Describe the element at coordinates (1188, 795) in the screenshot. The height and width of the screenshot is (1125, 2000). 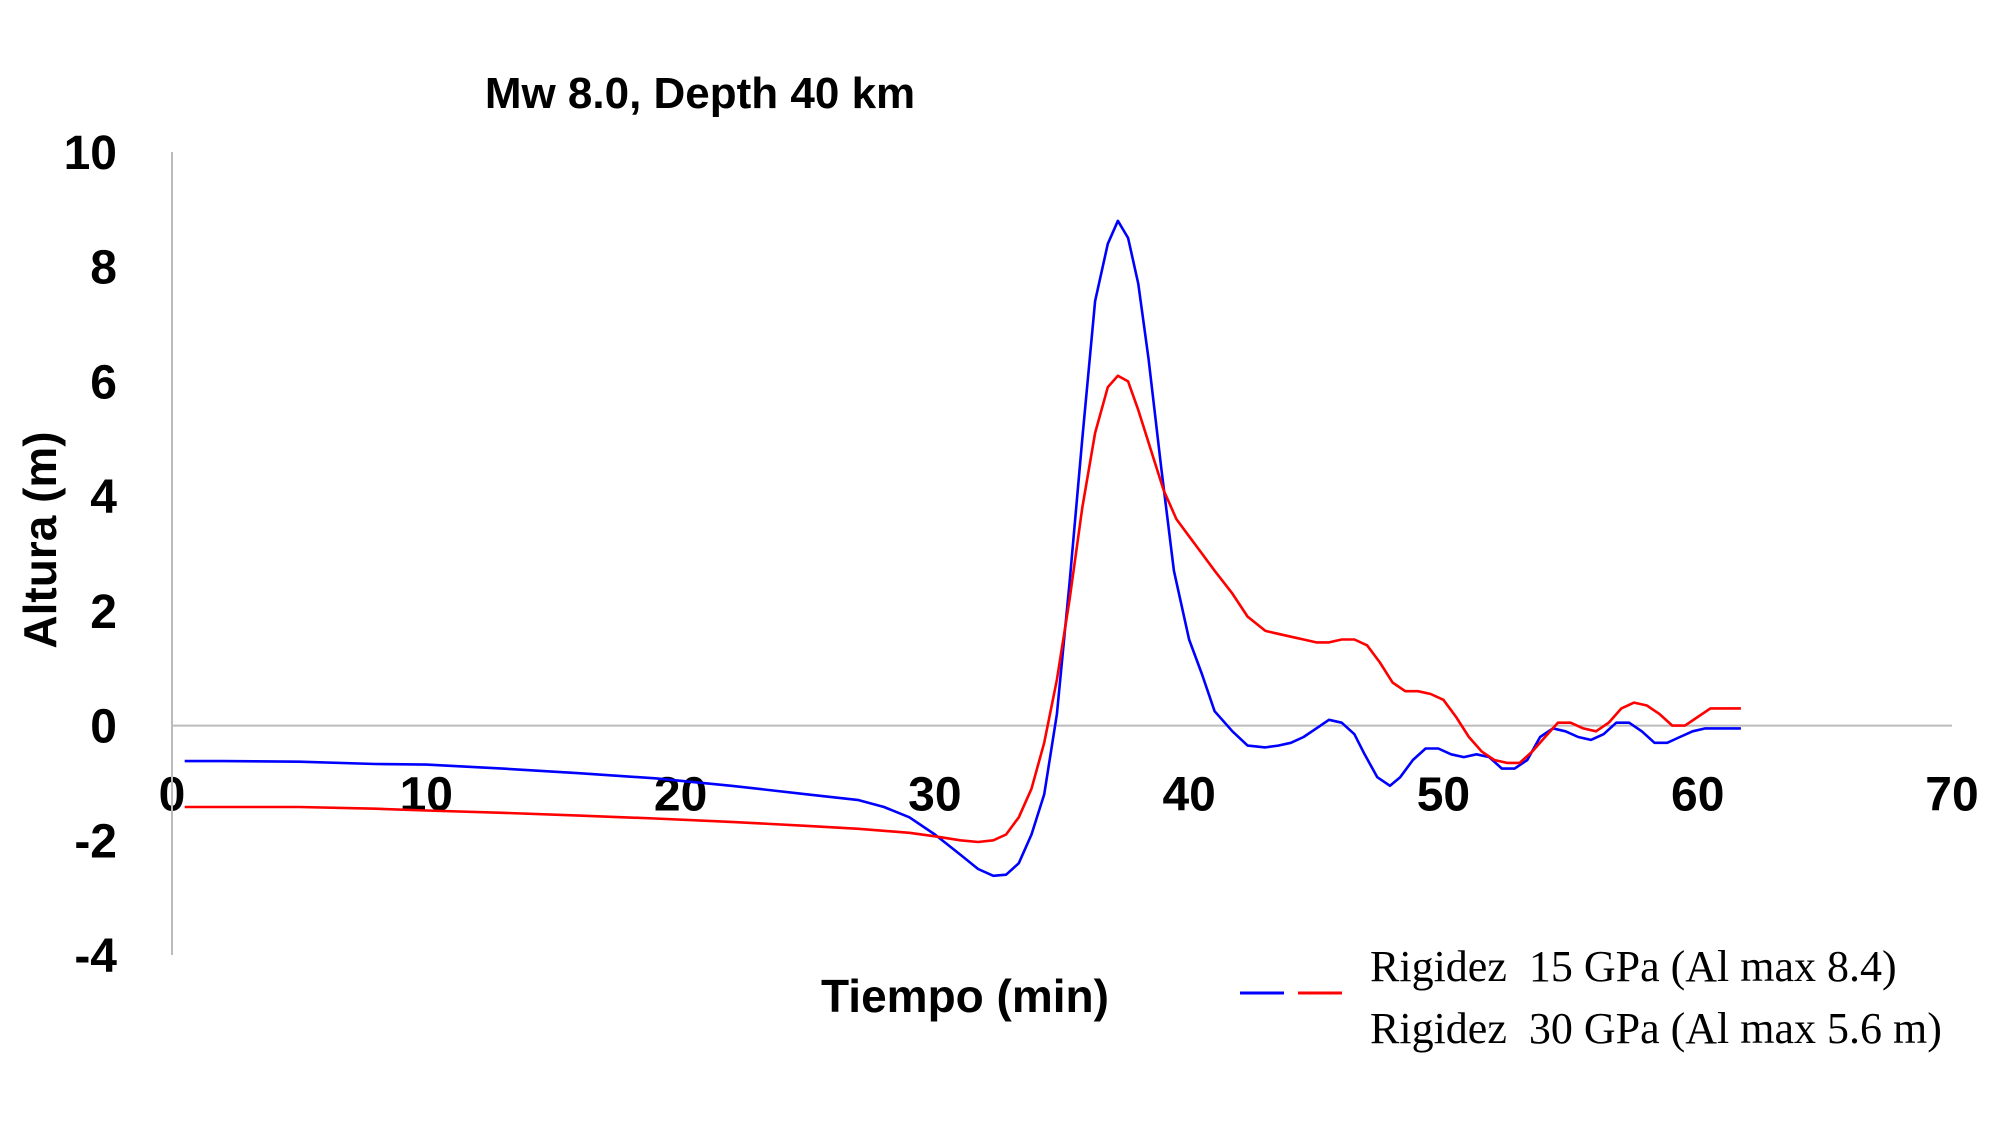
I see `x-tick-label: 40` at that location.